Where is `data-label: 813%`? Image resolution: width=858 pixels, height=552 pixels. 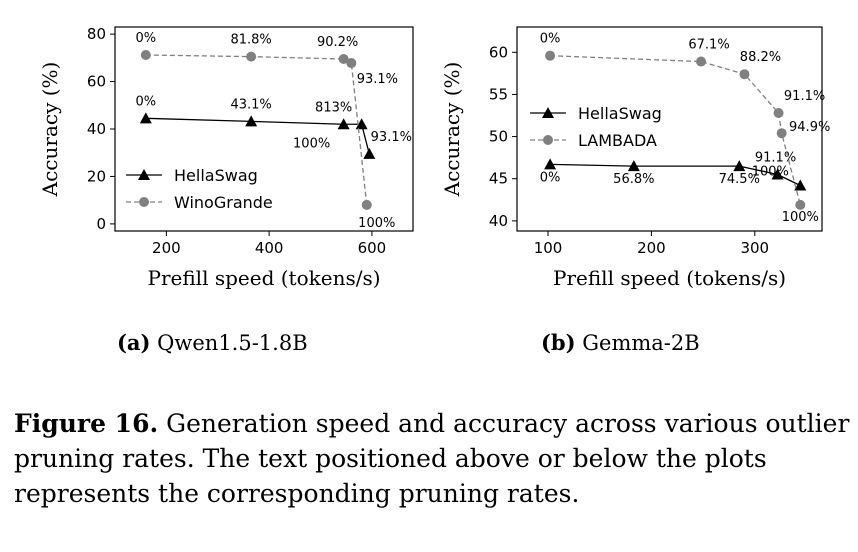 data-label: 813% is located at coordinates (333, 107).